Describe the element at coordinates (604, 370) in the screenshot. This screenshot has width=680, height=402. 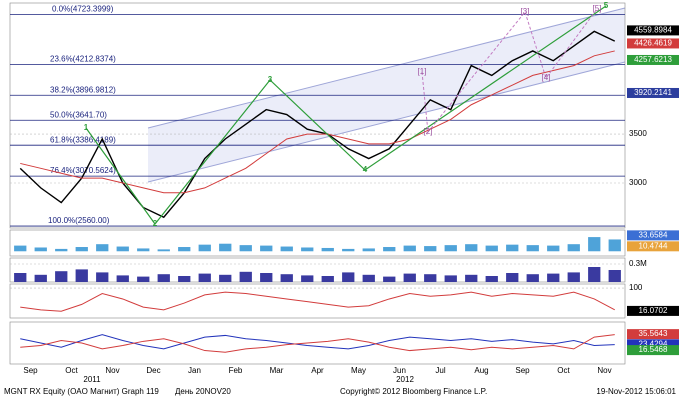
I see `x-tick-label: Nov` at that location.